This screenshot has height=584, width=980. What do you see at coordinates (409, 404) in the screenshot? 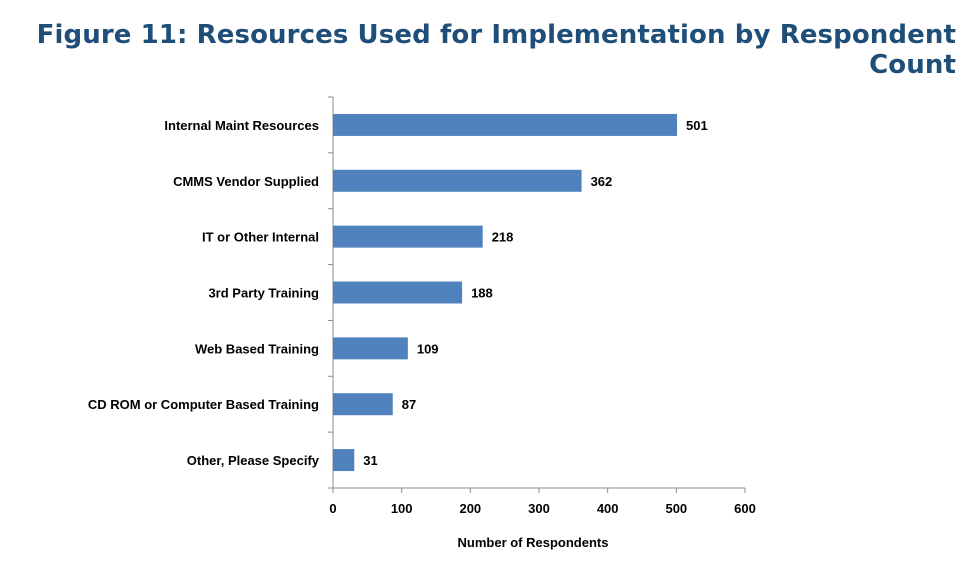
I see `data-label: 87` at bounding box center [409, 404].